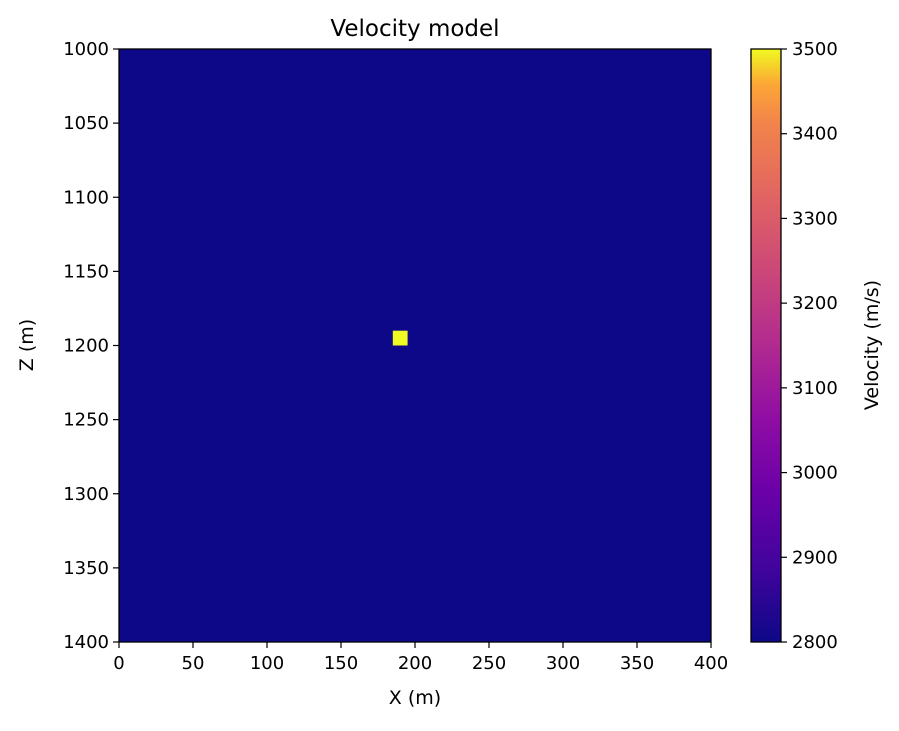 The height and width of the screenshot is (731, 899). Describe the element at coordinates (711, 663) in the screenshot. I see `x-tick-label: 400` at that location.